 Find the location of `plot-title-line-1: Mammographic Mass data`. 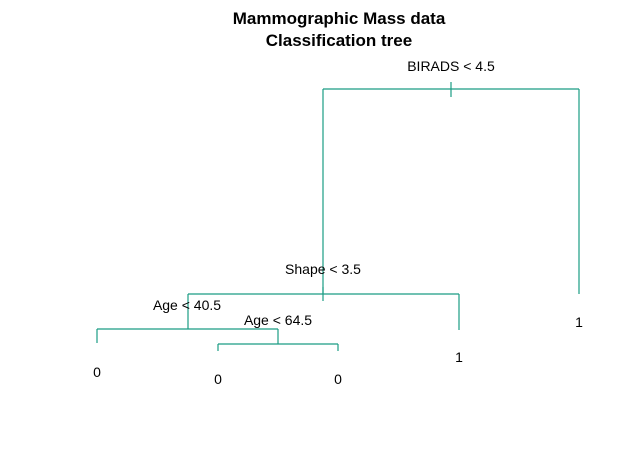

plot-title-line-1: Mammographic Mass data is located at coordinates (339, 18).